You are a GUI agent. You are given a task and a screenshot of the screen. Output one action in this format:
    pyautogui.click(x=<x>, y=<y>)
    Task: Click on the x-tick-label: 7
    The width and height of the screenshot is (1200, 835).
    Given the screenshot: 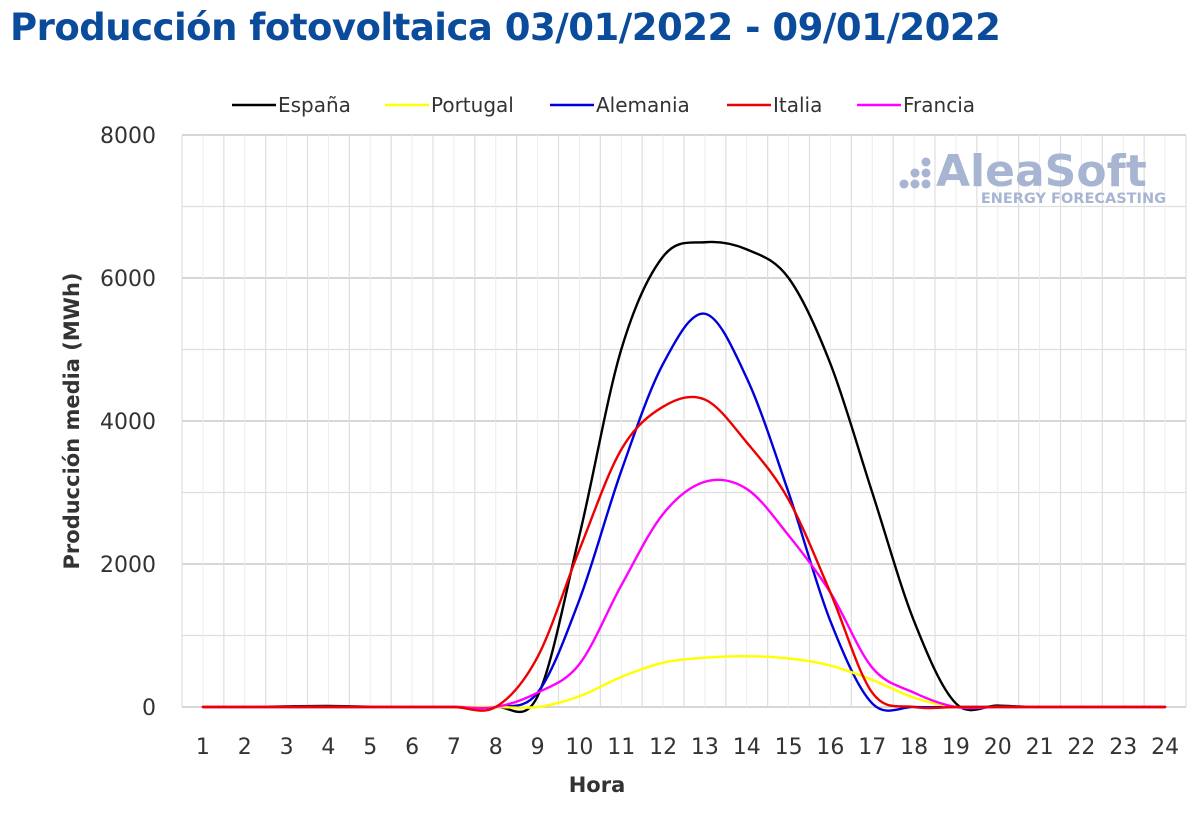 What is the action you would take?
    pyautogui.click(x=454, y=747)
    